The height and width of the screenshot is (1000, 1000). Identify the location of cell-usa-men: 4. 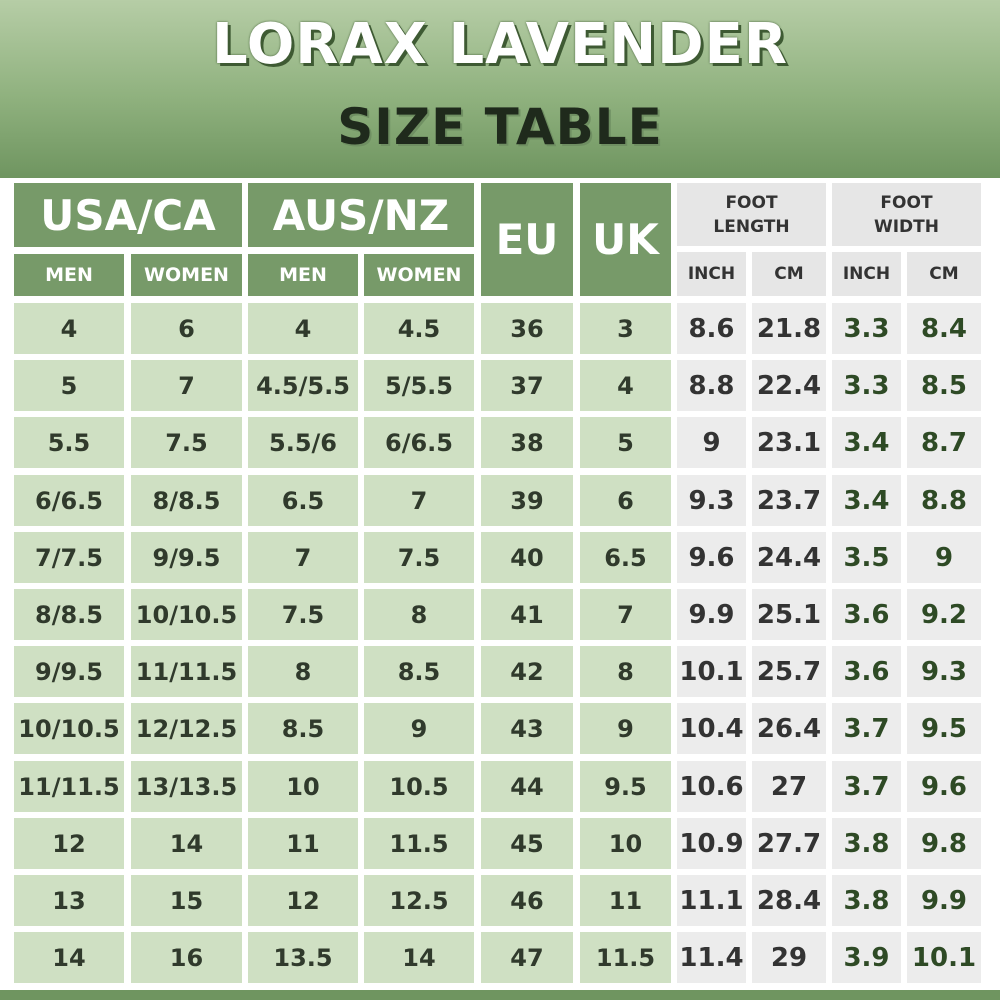
(69, 328).